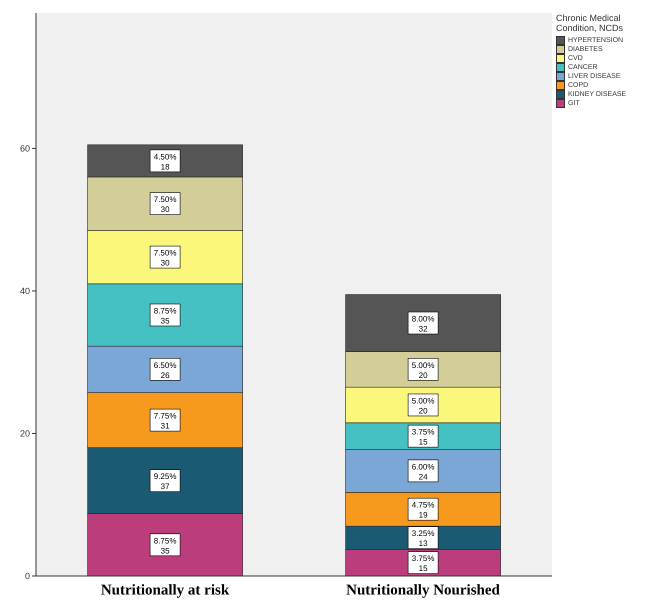 This screenshot has width=660, height=600. Describe the element at coordinates (165, 421) in the screenshot. I see `data-label: 7.75% 31` at that location.